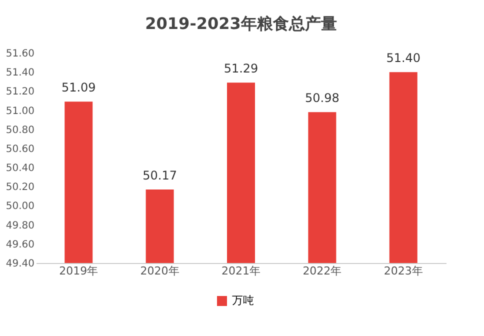 The height and width of the screenshot is (336, 484). I want to click on y-tick-label: 50.20, so click(20, 188).